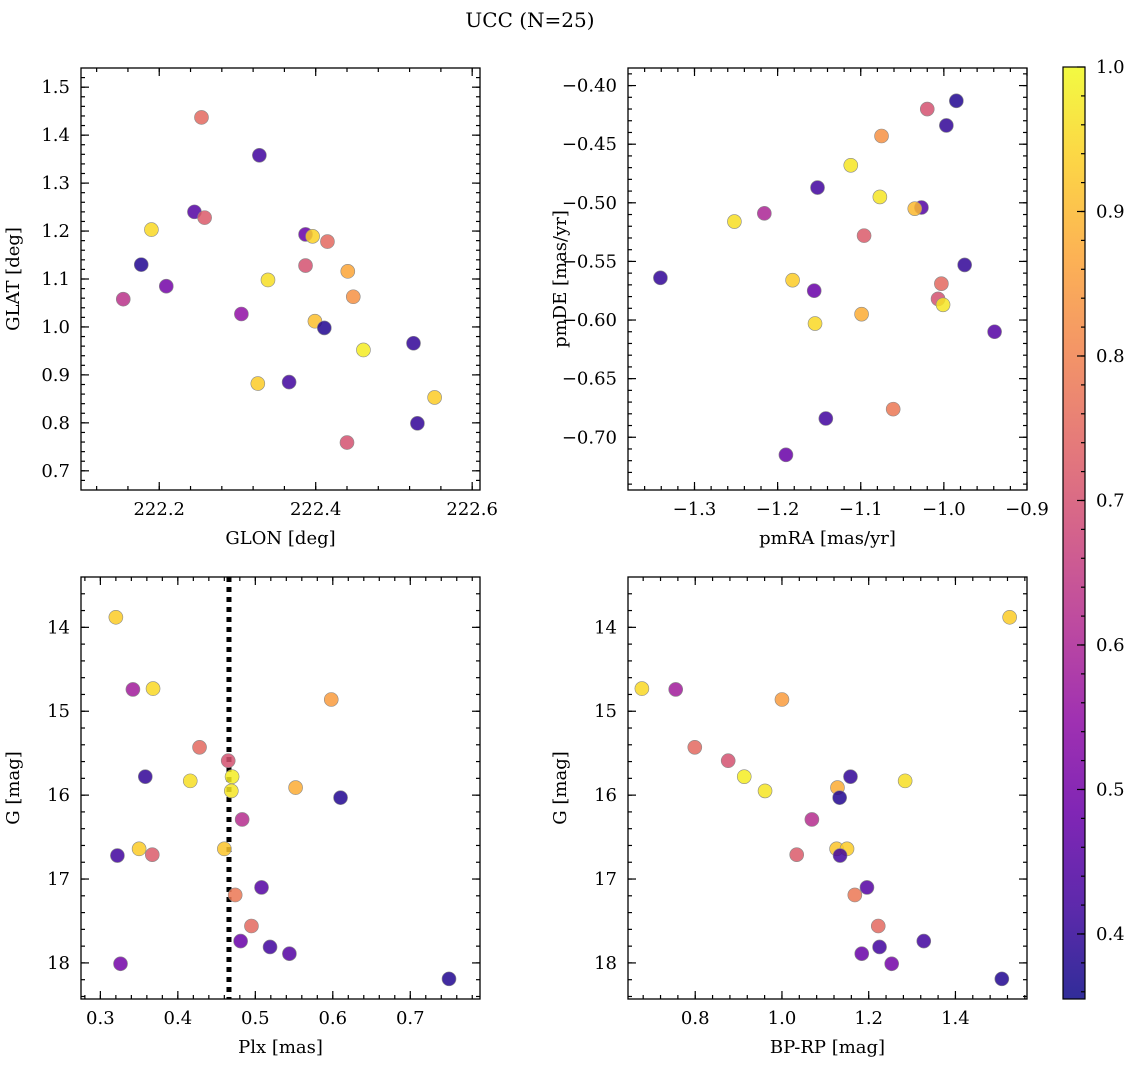 The image size is (1136, 1071). What do you see at coordinates (280, 538) in the screenshot?
I see `x-axis-label: GLON [deg]` at bounding box center [280, 538].